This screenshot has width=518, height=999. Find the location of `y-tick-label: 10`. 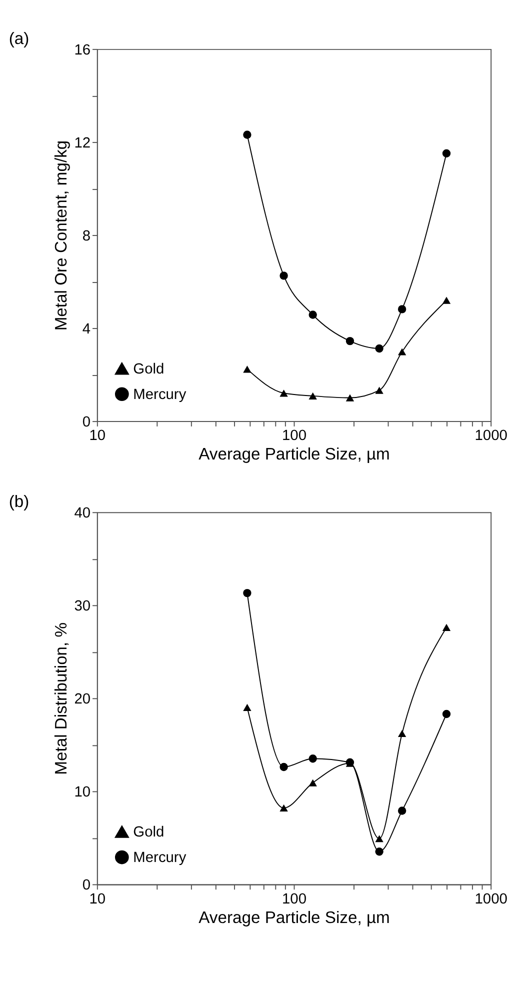

y-tick-label: 10 is located at coordinates (82, 792).